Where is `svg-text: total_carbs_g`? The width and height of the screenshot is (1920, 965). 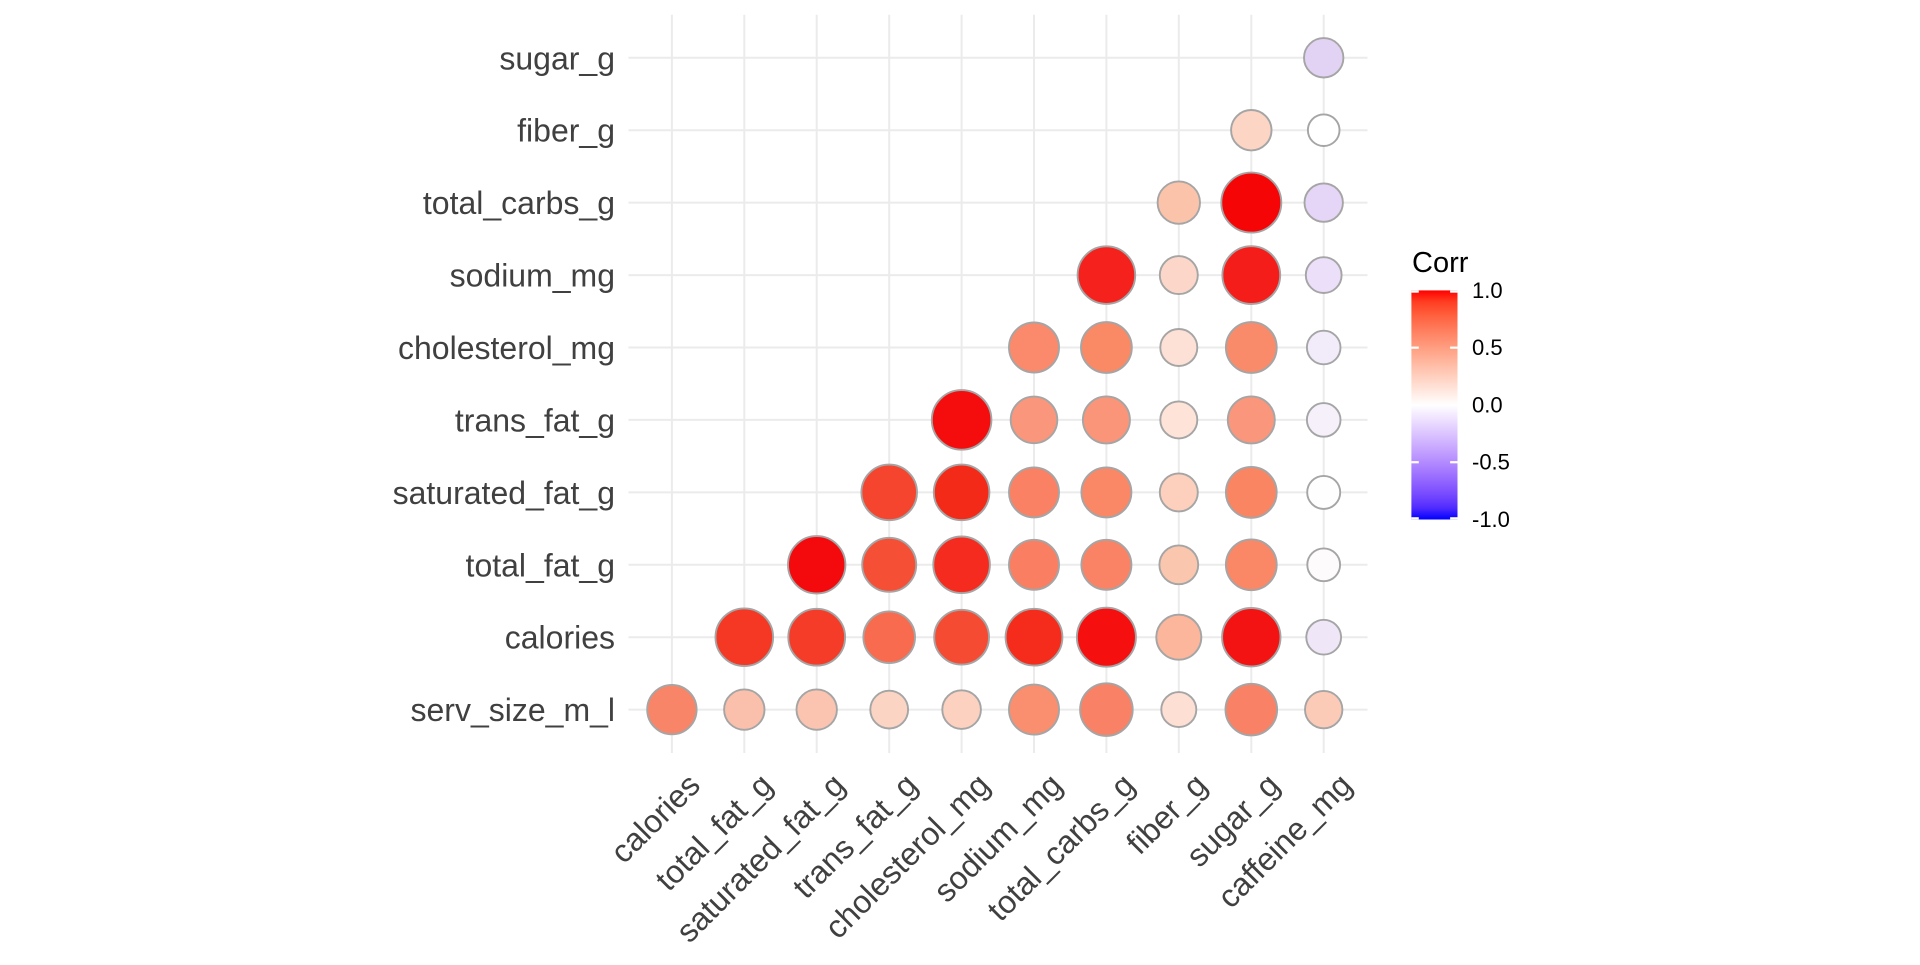 svg-text: total_carbs_g is located at coordinates (519, 203).